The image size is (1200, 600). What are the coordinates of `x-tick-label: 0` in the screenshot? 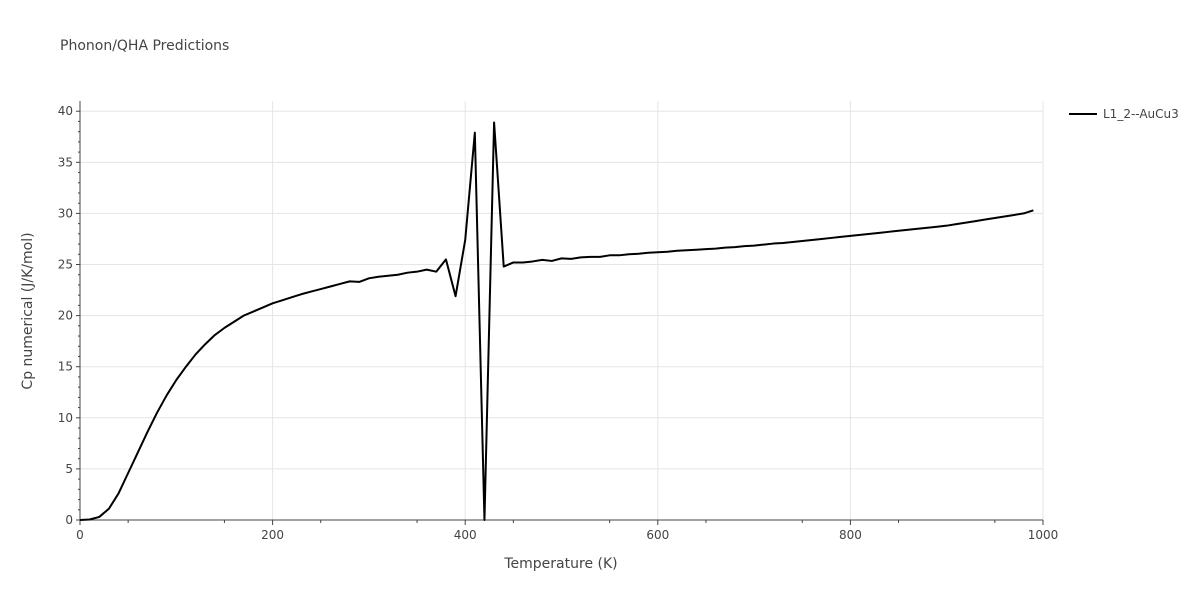 It's located at (80, 535).